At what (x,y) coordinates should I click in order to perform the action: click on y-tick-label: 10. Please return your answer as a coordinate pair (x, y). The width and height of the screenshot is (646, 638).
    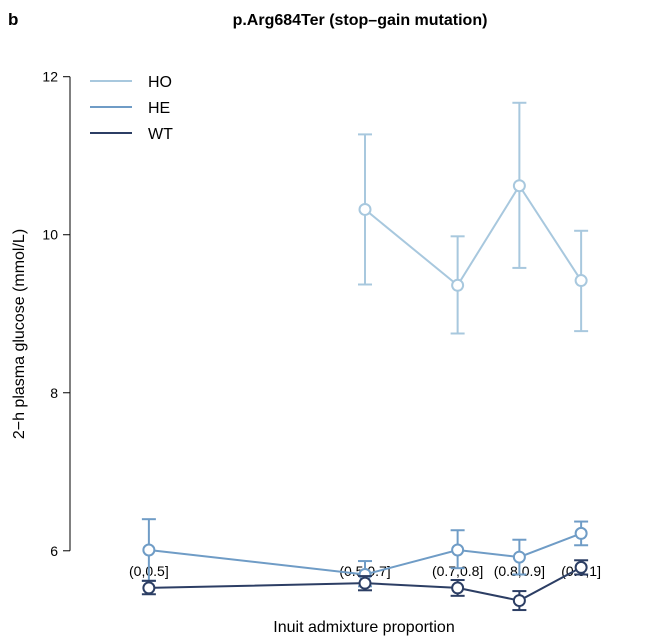
    Looking at the image, I should click on (50, 235).